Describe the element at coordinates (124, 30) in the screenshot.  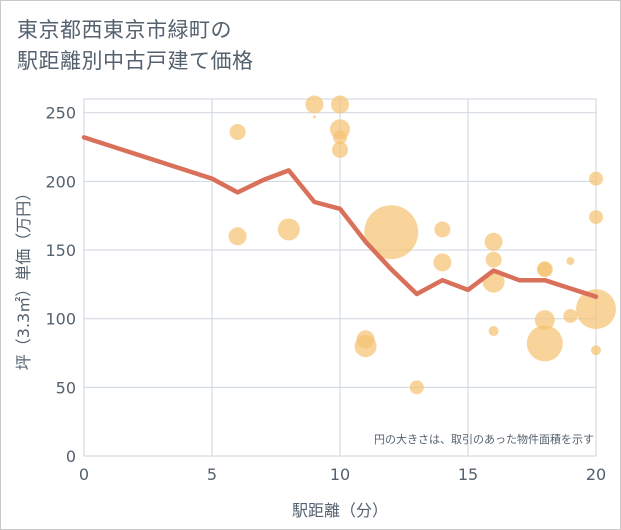
I see `chart-title-line-1: 東京都西東京市緑町の` at that location.